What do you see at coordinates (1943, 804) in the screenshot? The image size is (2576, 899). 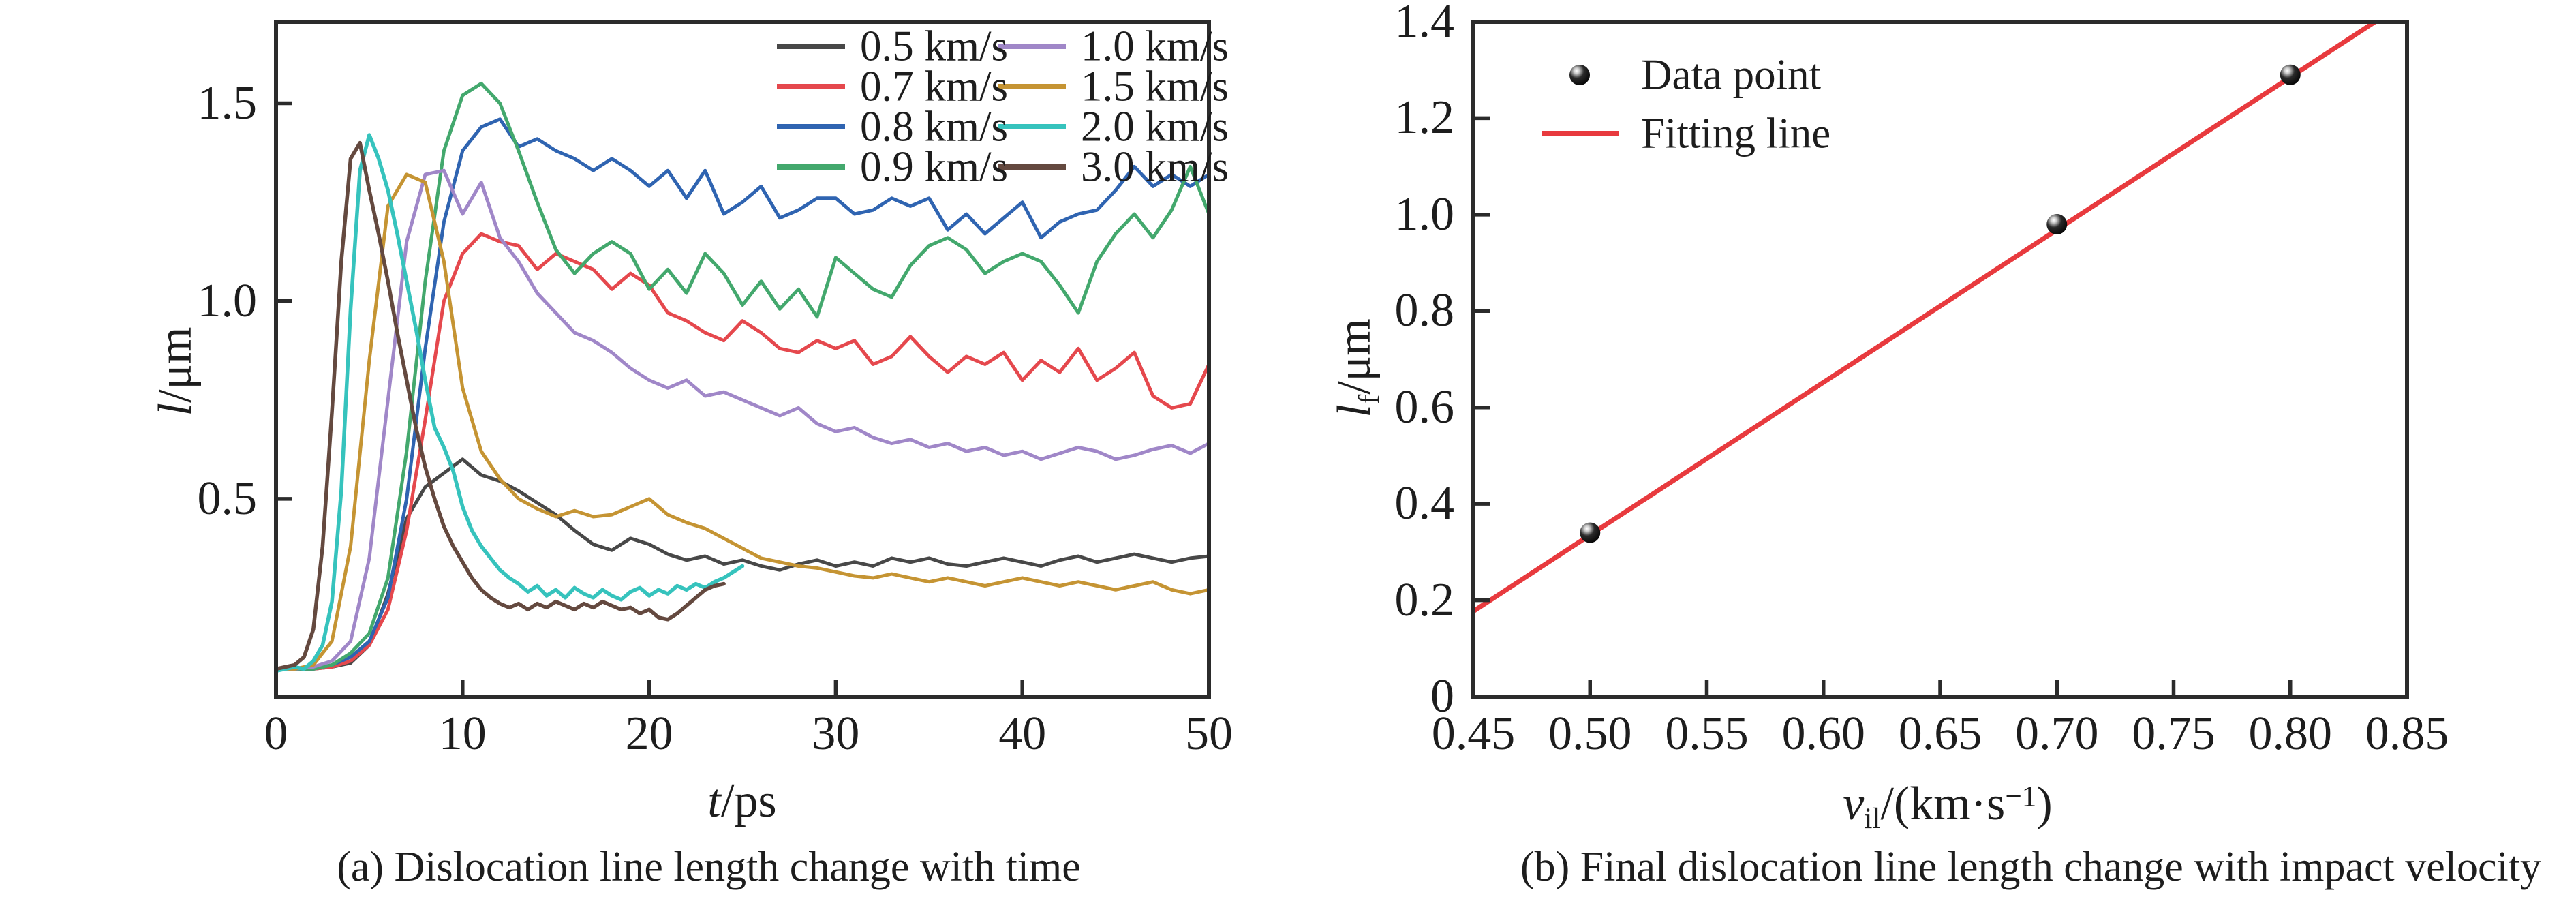 I see `x-unit-b: /(km·s` at bounding box center [1943, 804].